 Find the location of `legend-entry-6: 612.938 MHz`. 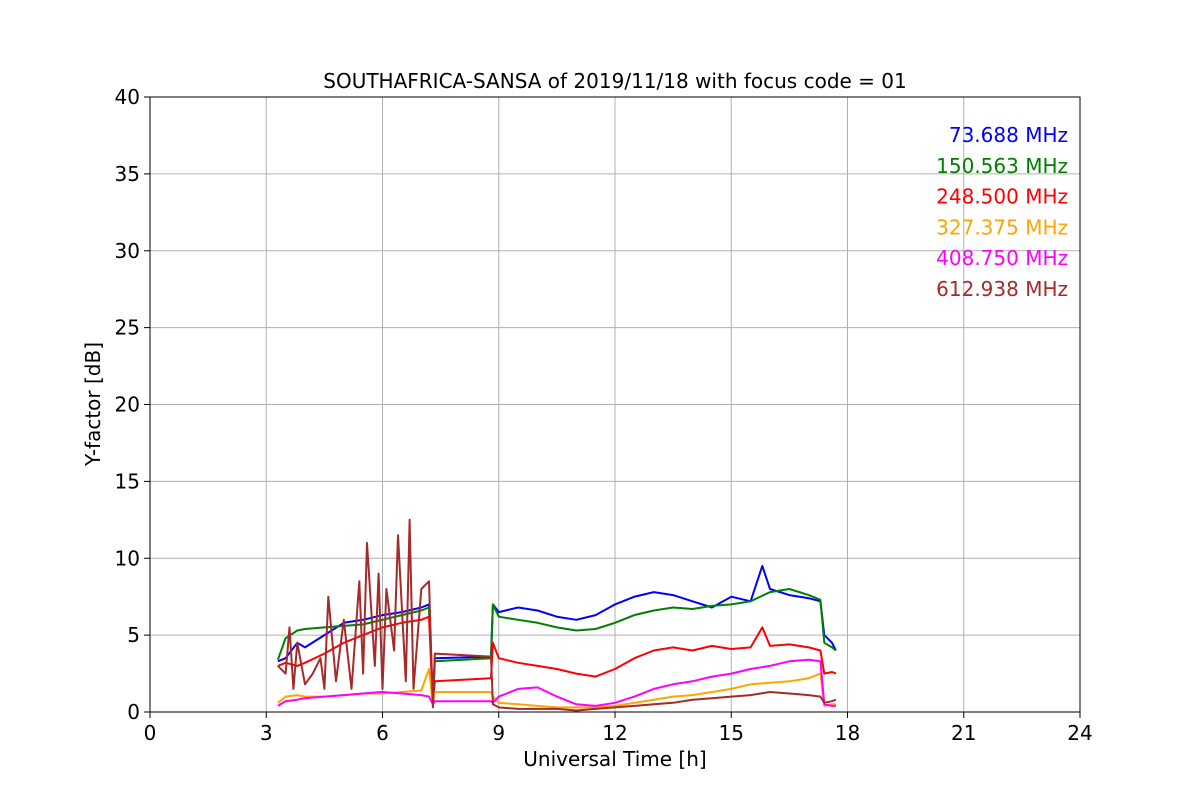

legend-entry-6: 612.938 MHz is located at coordinates (1002, 289).